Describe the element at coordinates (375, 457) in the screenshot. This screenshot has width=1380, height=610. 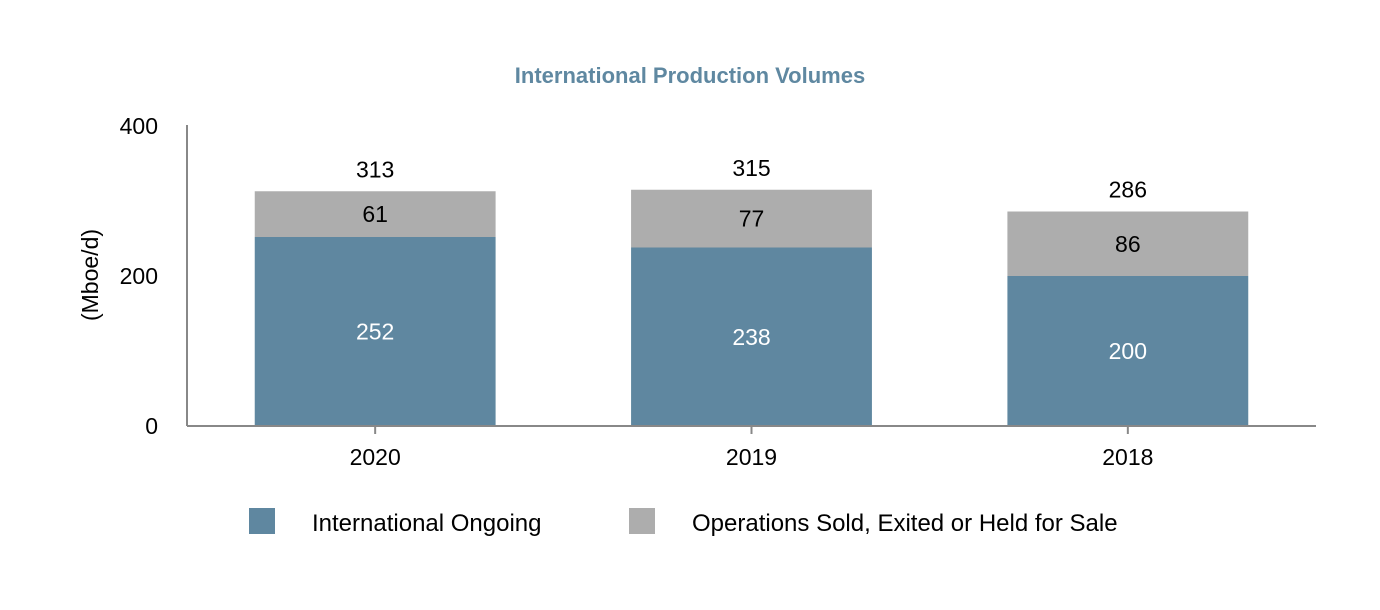
I see `x-tick-label: 2020` at that location.